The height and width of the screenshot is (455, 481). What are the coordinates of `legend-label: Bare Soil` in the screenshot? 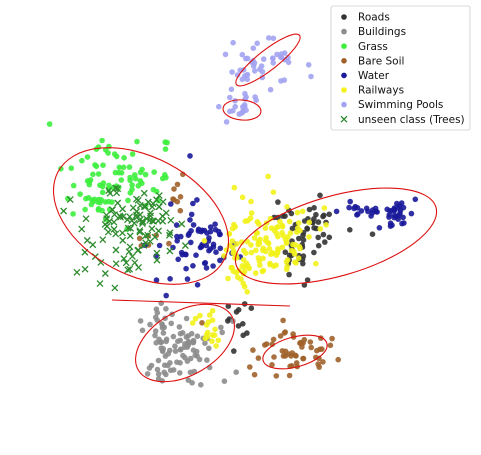 It's located at (381, 61).